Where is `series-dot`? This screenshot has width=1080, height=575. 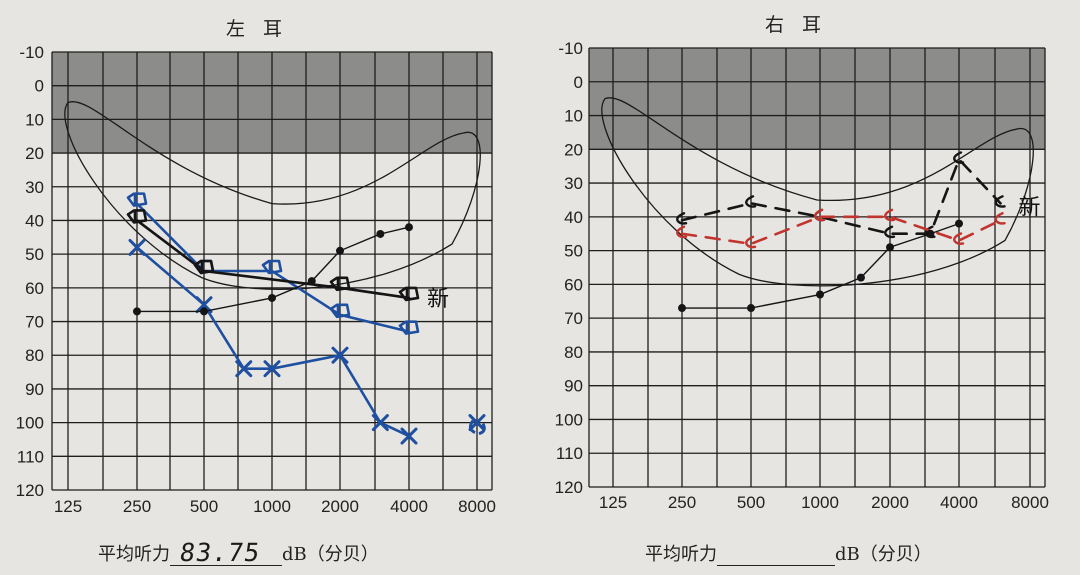 series-dot is located at coordinates (820, 266).